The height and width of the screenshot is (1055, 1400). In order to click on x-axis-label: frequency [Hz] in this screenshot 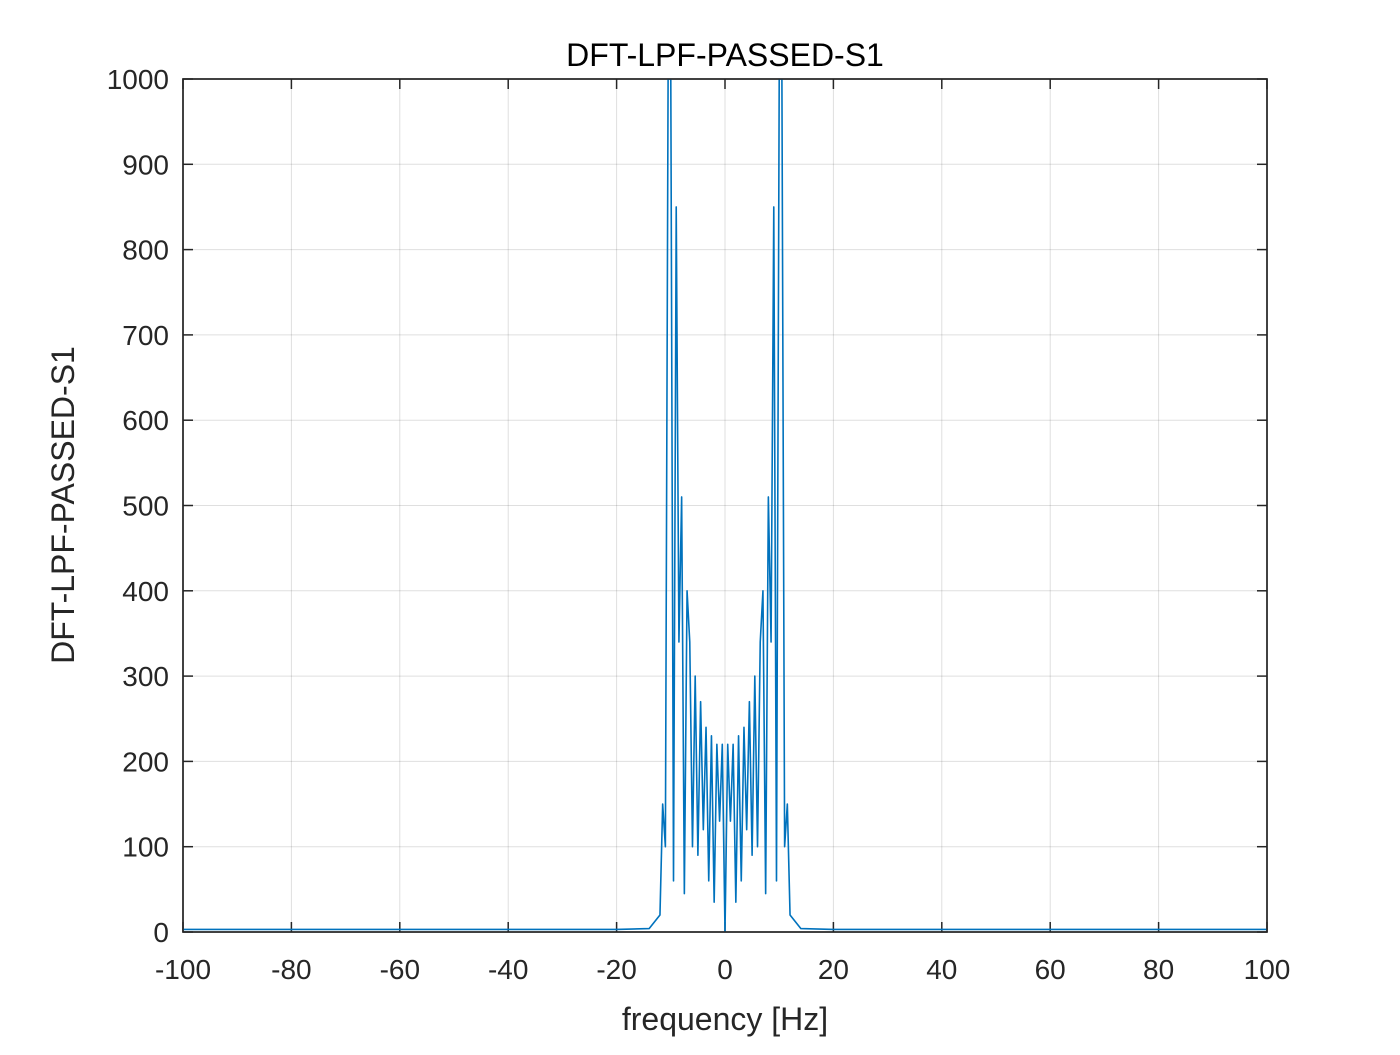, I will do `click(725, 1019)`.